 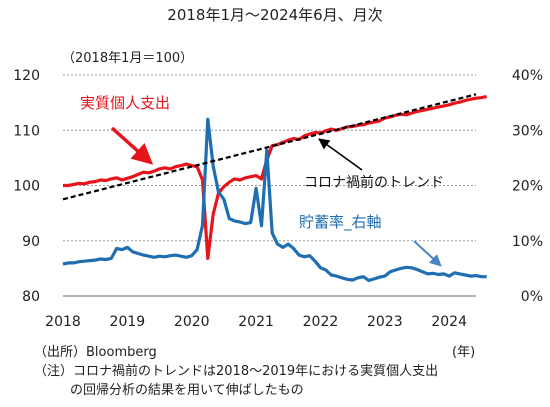 What do you see at coordinates (31, 242) in the screenshot?
I see `y-left-tick-label: 90` at bounding box center [31, 242].